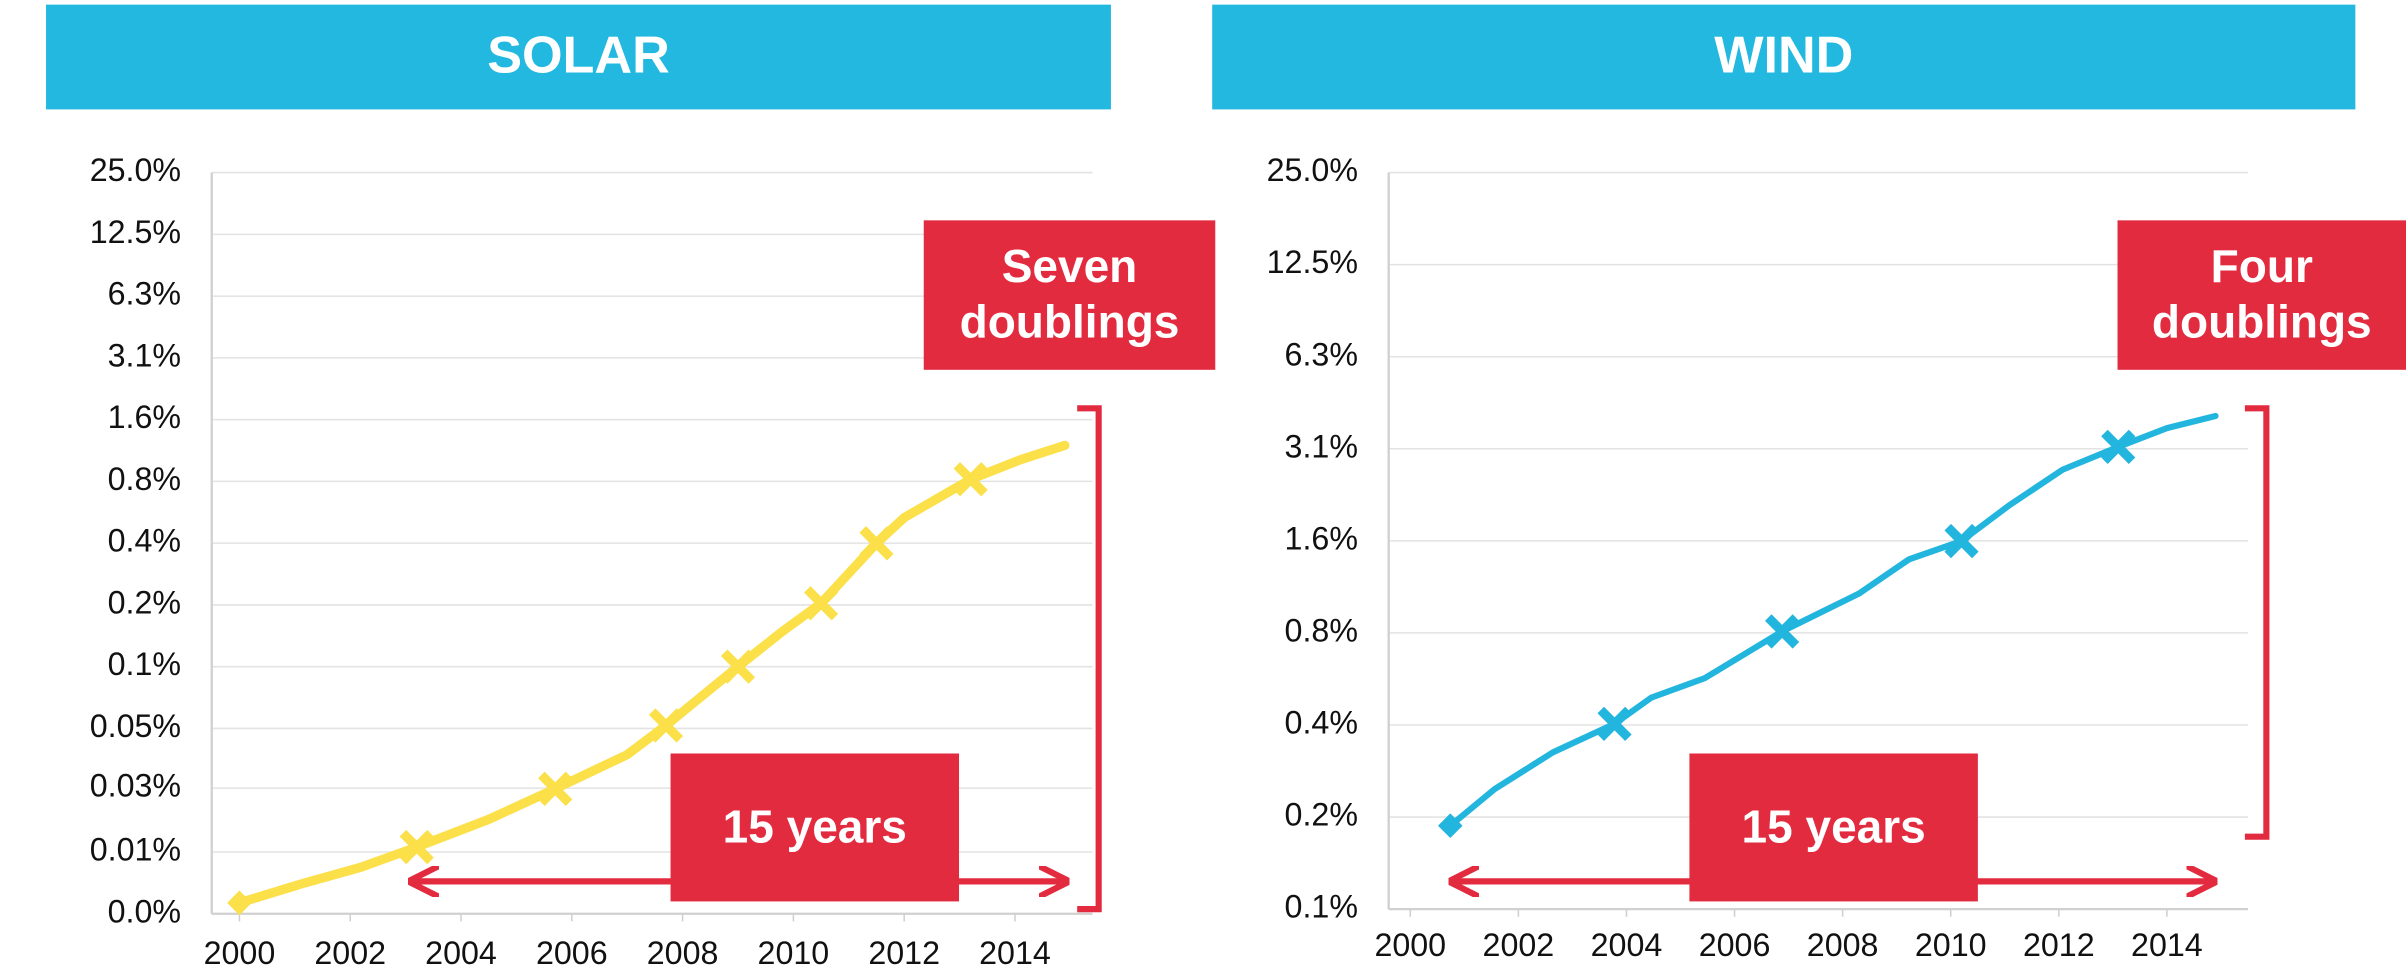 The height and width of the screenshot is (980, 2406). What do you see at coordinates (135, 726) in the screenshot?
I see `y-tick-label: 0.05%` at bounding box center [135, 726].